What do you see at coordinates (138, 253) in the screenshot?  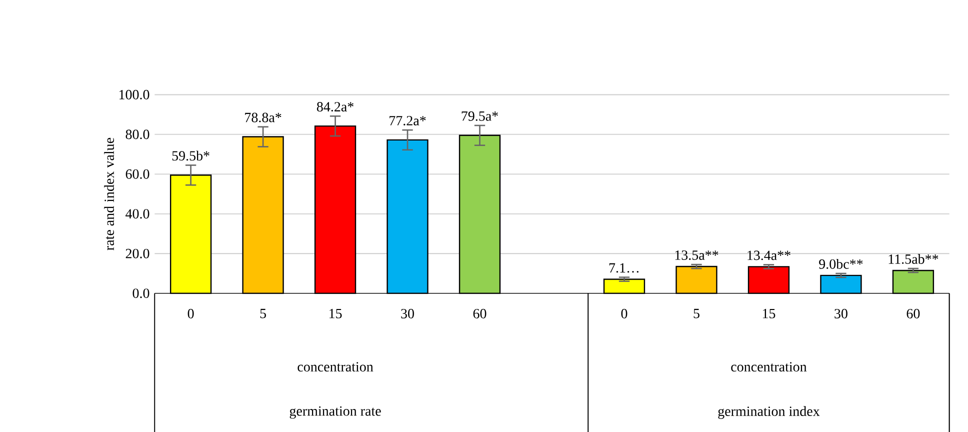 I see `y-tick-label: 20.0` at bounding box center [138, 253].